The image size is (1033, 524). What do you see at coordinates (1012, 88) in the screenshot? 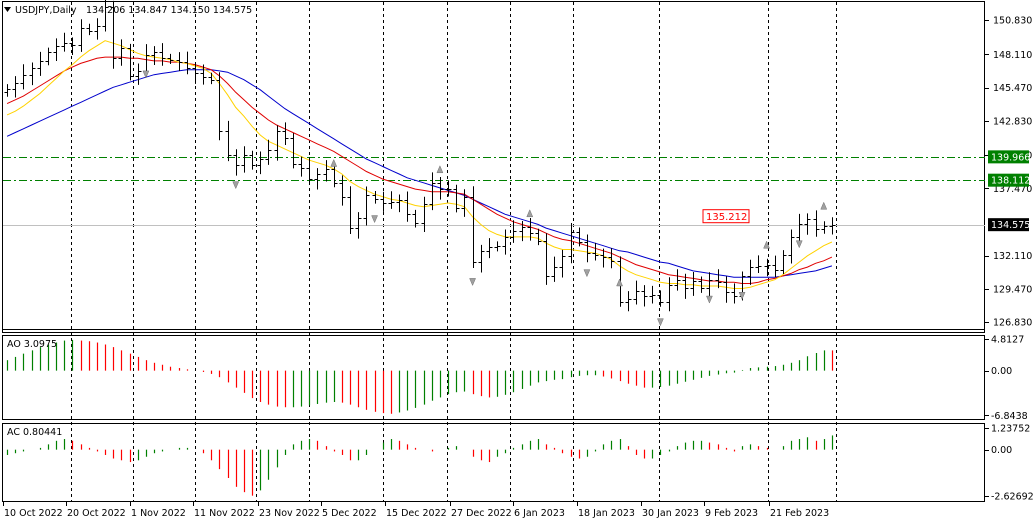
I see `y-tick-label: 145.470` at bounding box center [1012, 88].